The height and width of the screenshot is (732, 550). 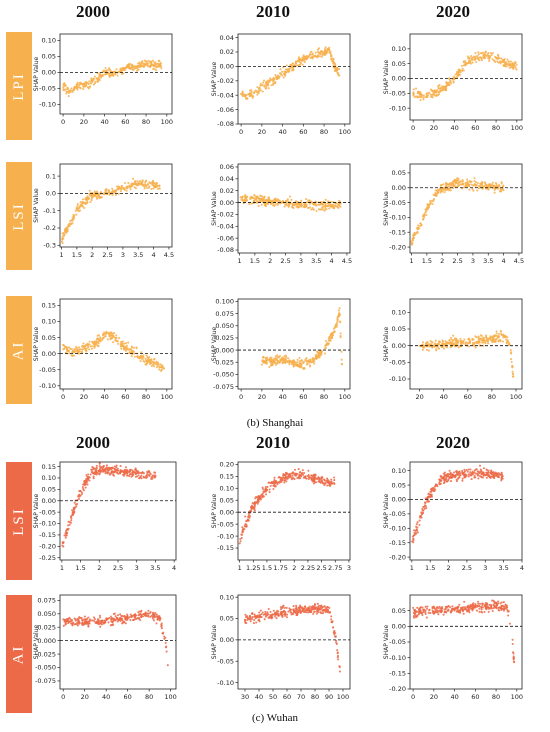 I want to click on x-tick-label: 90, so click(x=329, y=697).